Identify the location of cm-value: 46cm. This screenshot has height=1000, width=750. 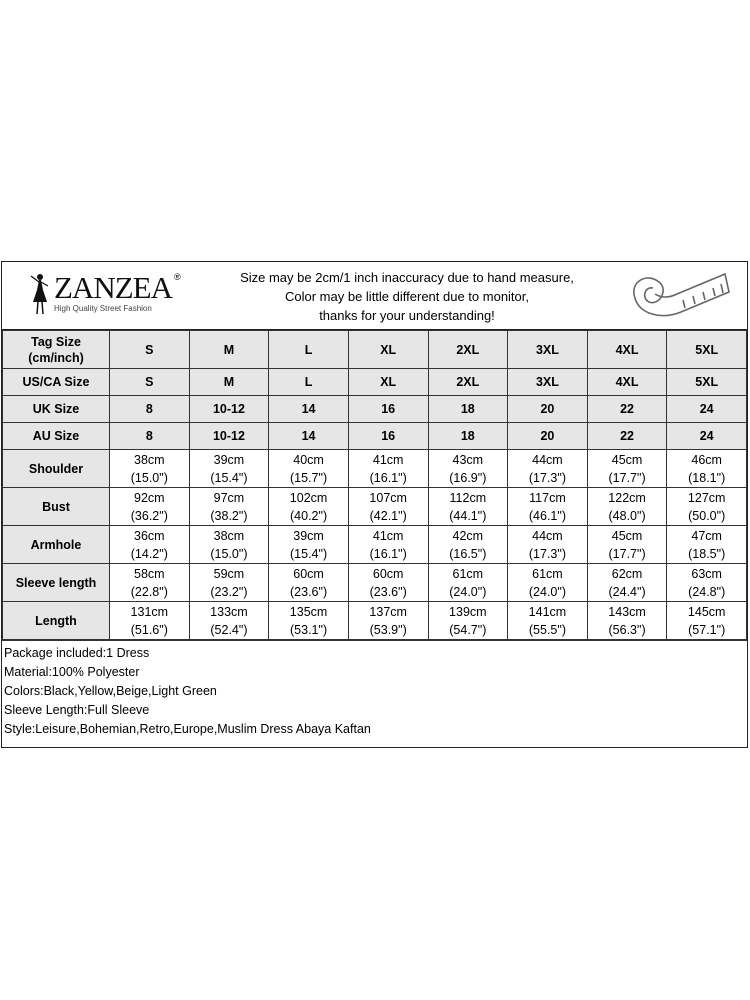
(706, 459).